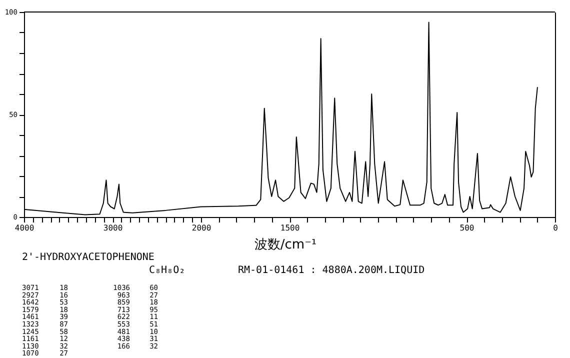 Image resolution: width=570 pixels, height=358 pixels. Describe the element at coordinates (202, 228) in the screenshot. I see `x-tick-label: 2000` at that location.